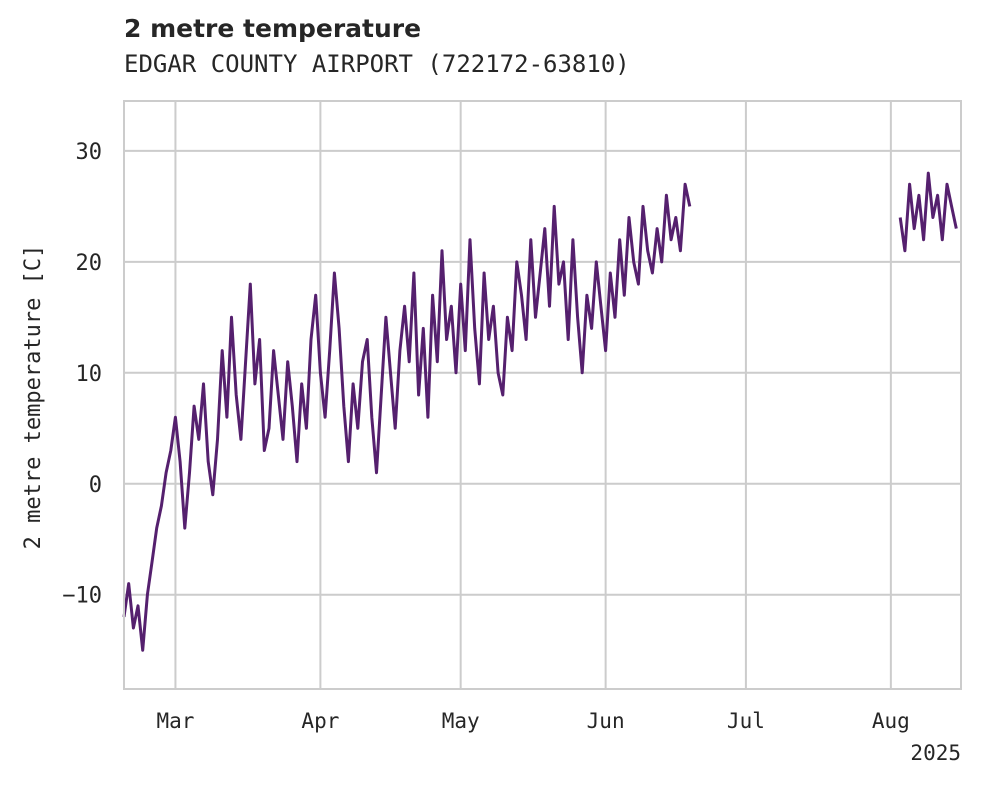 Image resolution: width=981 pixels, height=785 pixels. I want to click on y-tick-label: 20, so click(89, 263).